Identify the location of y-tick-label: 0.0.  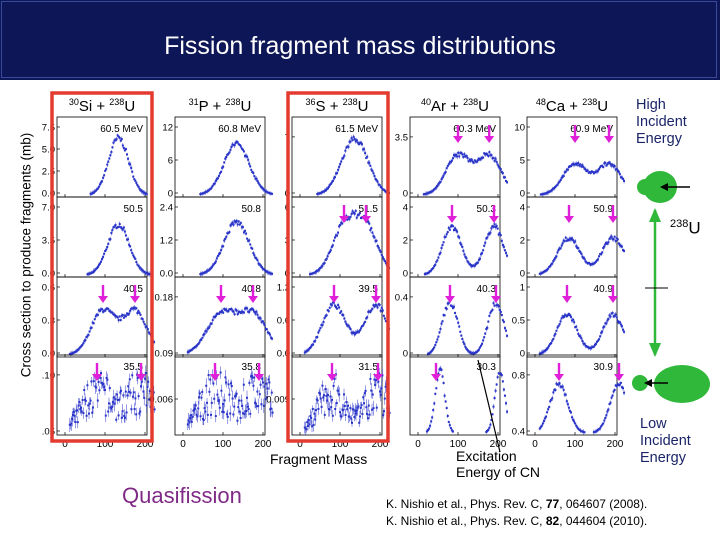
(166, 274).